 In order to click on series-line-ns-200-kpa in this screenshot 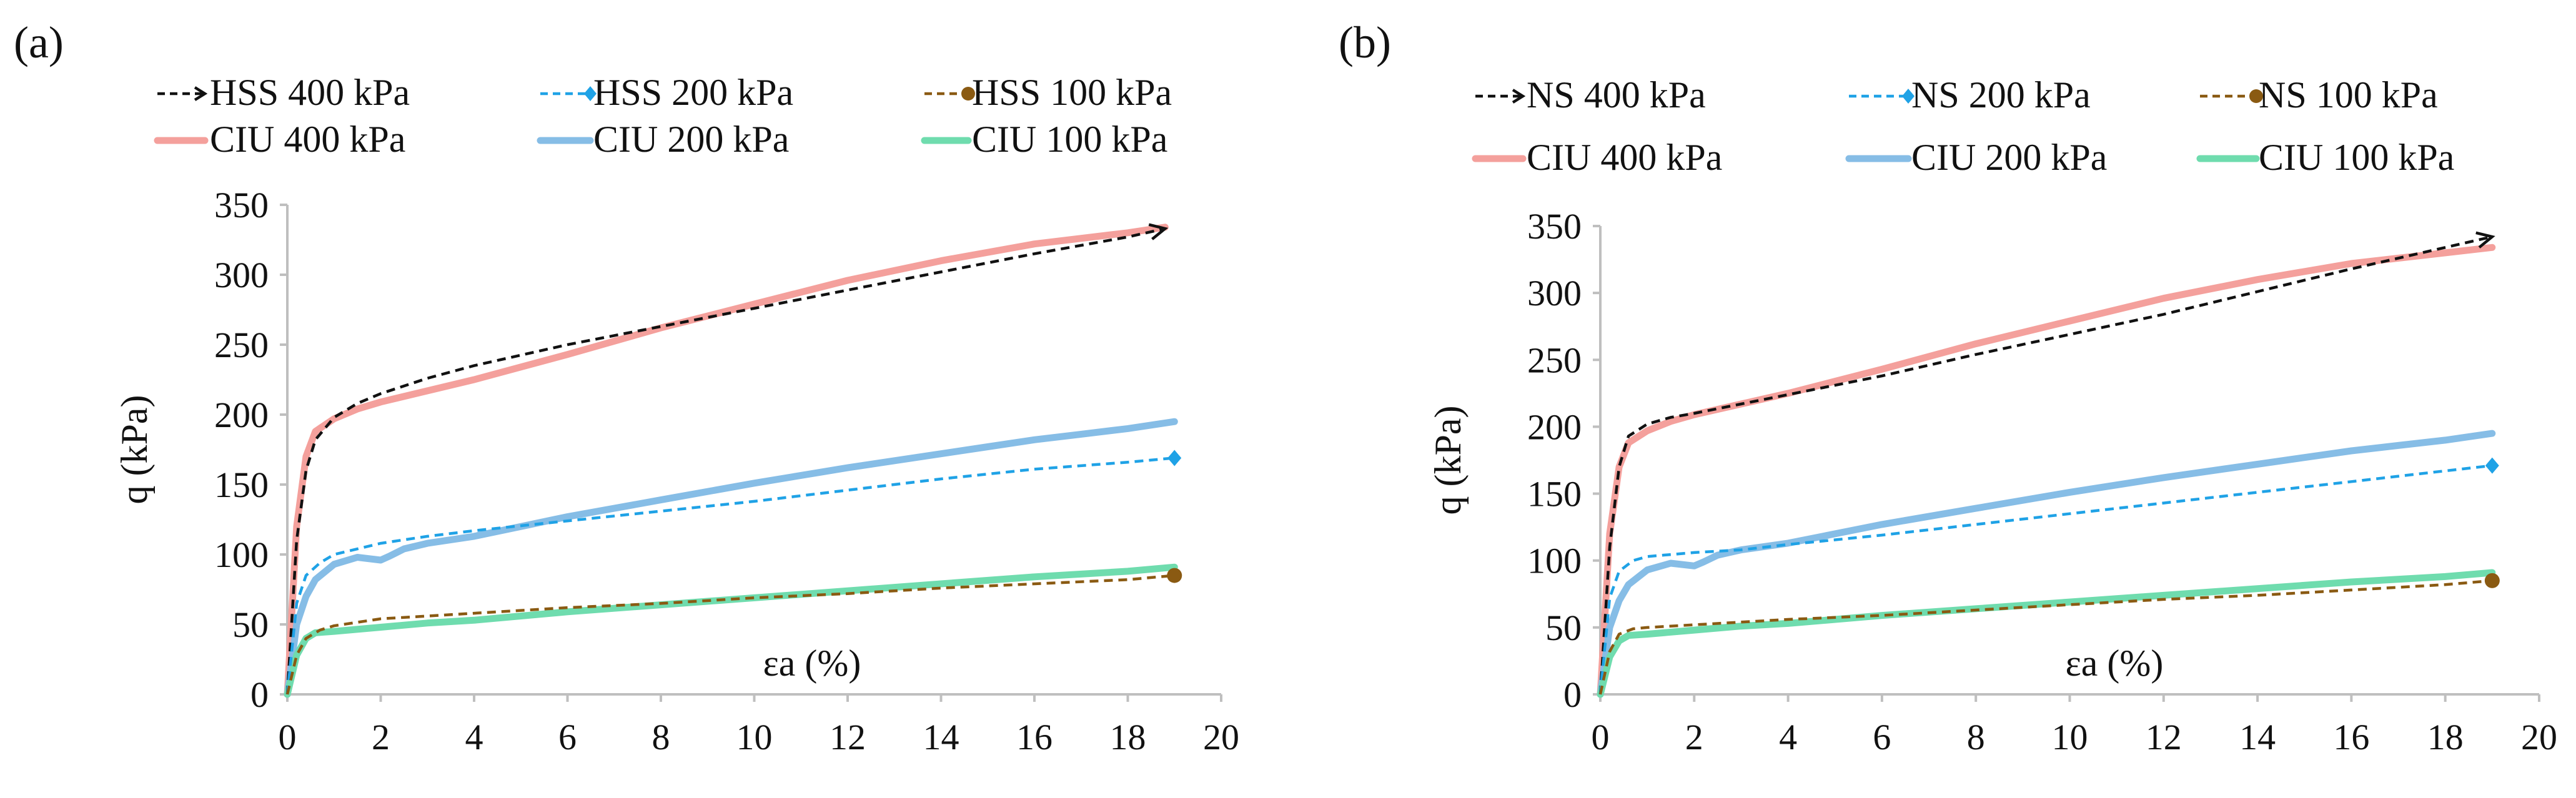, I will do `click(2045, 579)`.